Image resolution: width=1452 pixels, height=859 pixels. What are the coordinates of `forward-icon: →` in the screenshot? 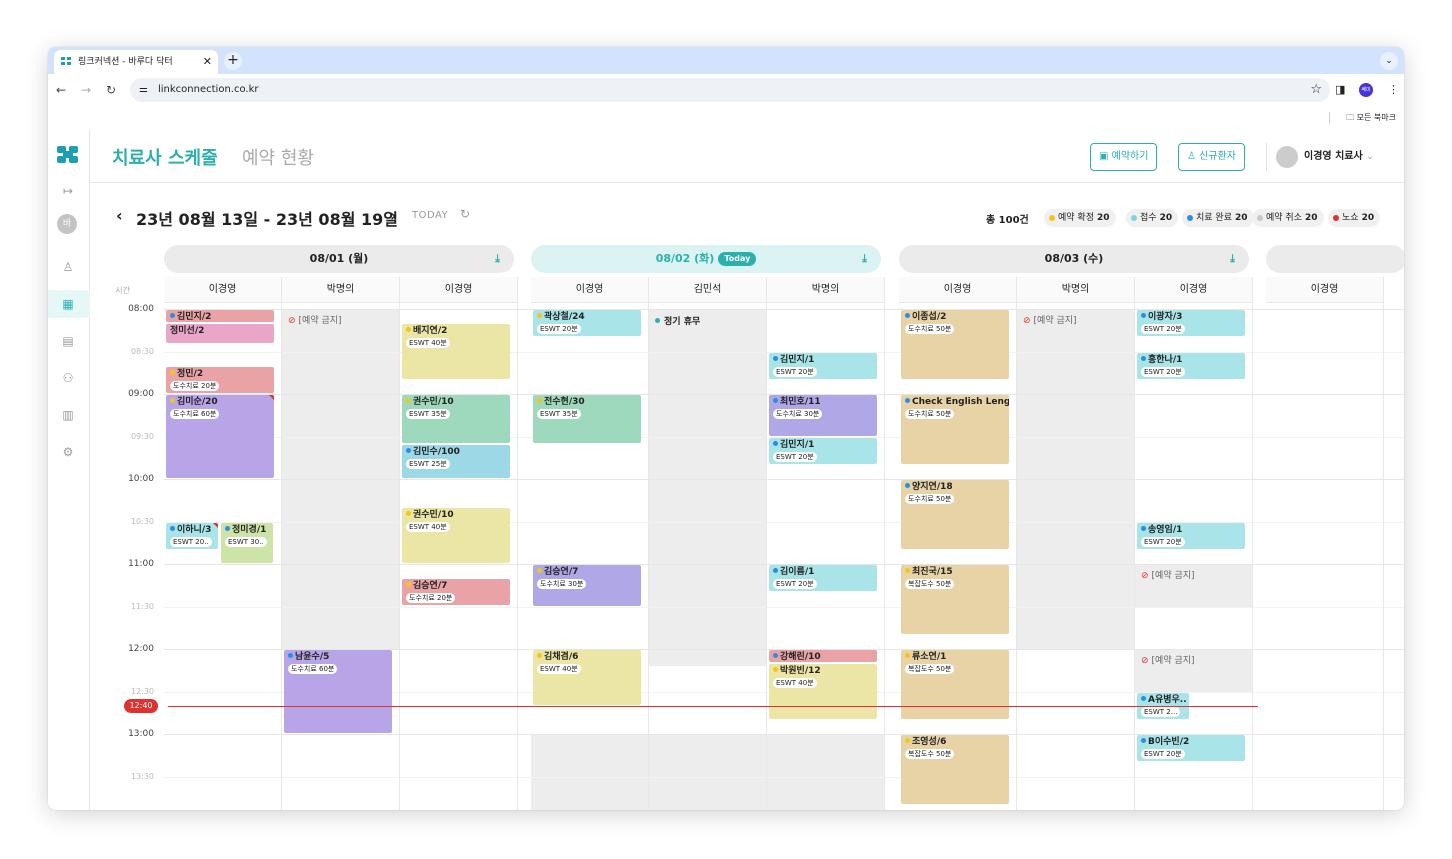 It's located at (86, 90).